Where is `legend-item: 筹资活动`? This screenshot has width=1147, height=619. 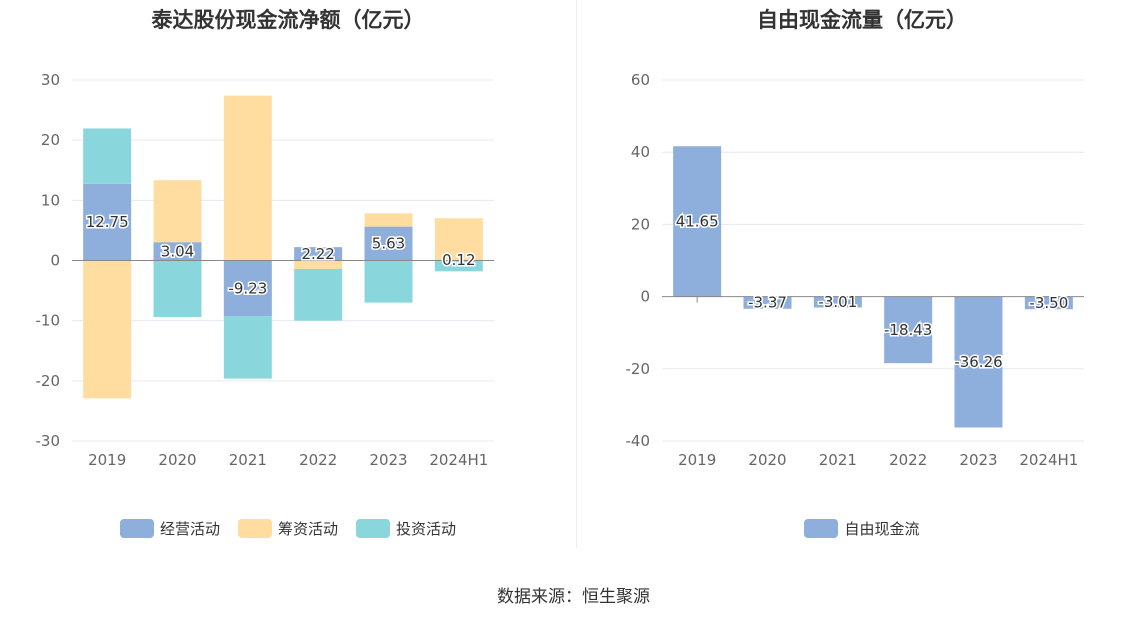
legend-item: 筹资活动 is located at coordinates (287, 528).